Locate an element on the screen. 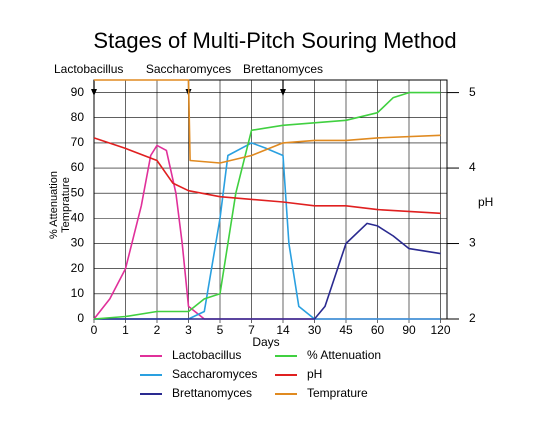 This screenshot has height=428, width=550. legend-label: Brettanomyces is located at coordinates (212, 393).